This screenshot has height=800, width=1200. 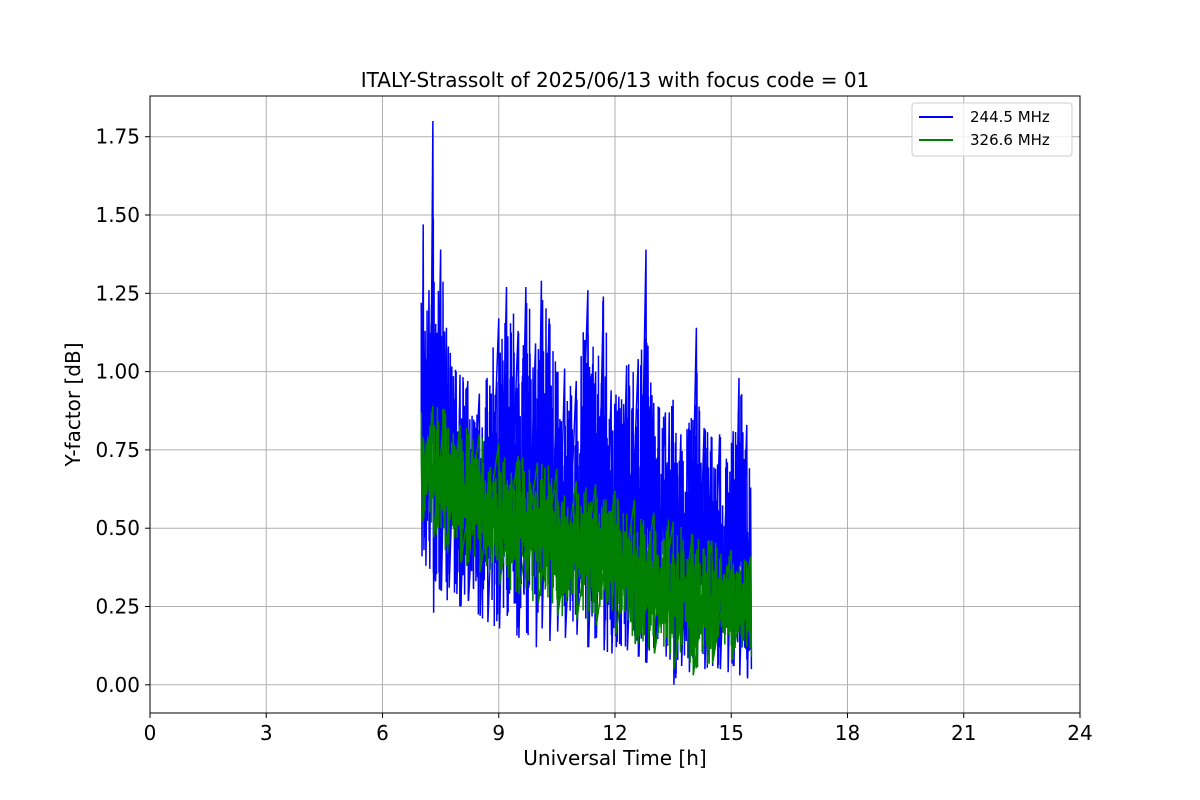 I want to click on x-tick-label: 0, so click(x=150, y=733).